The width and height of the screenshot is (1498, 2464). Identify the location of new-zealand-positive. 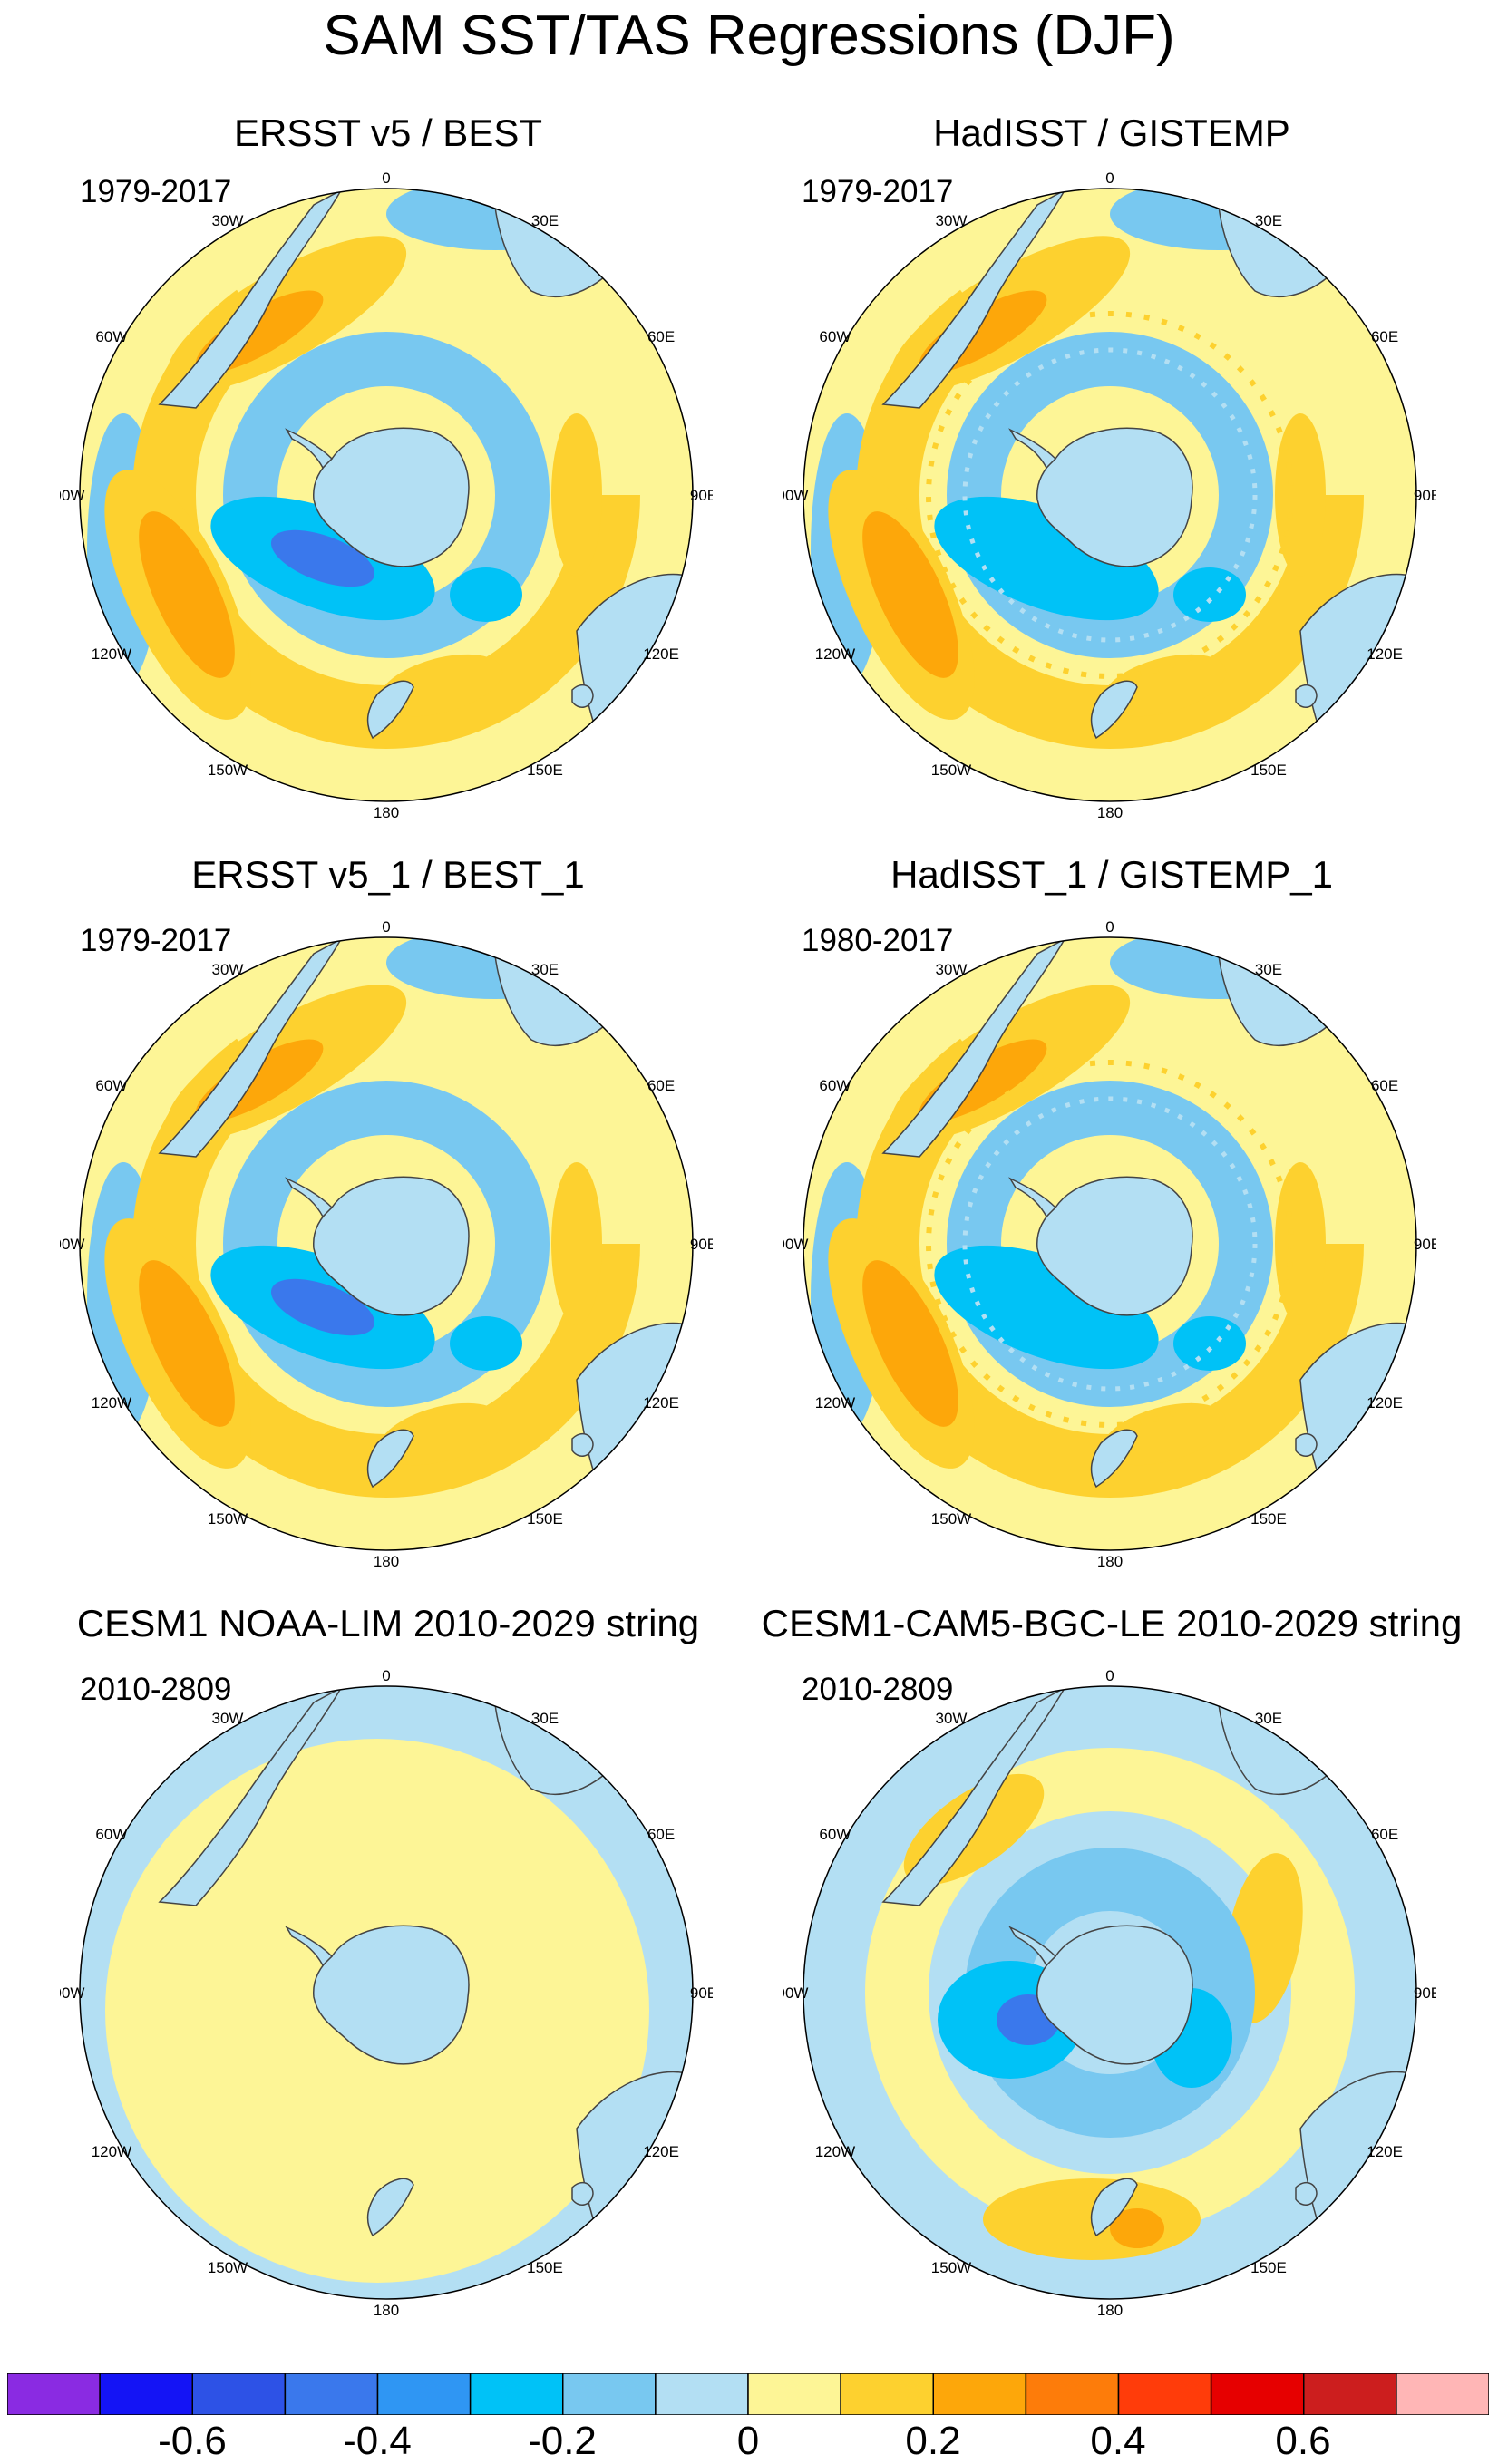
(440, 685).